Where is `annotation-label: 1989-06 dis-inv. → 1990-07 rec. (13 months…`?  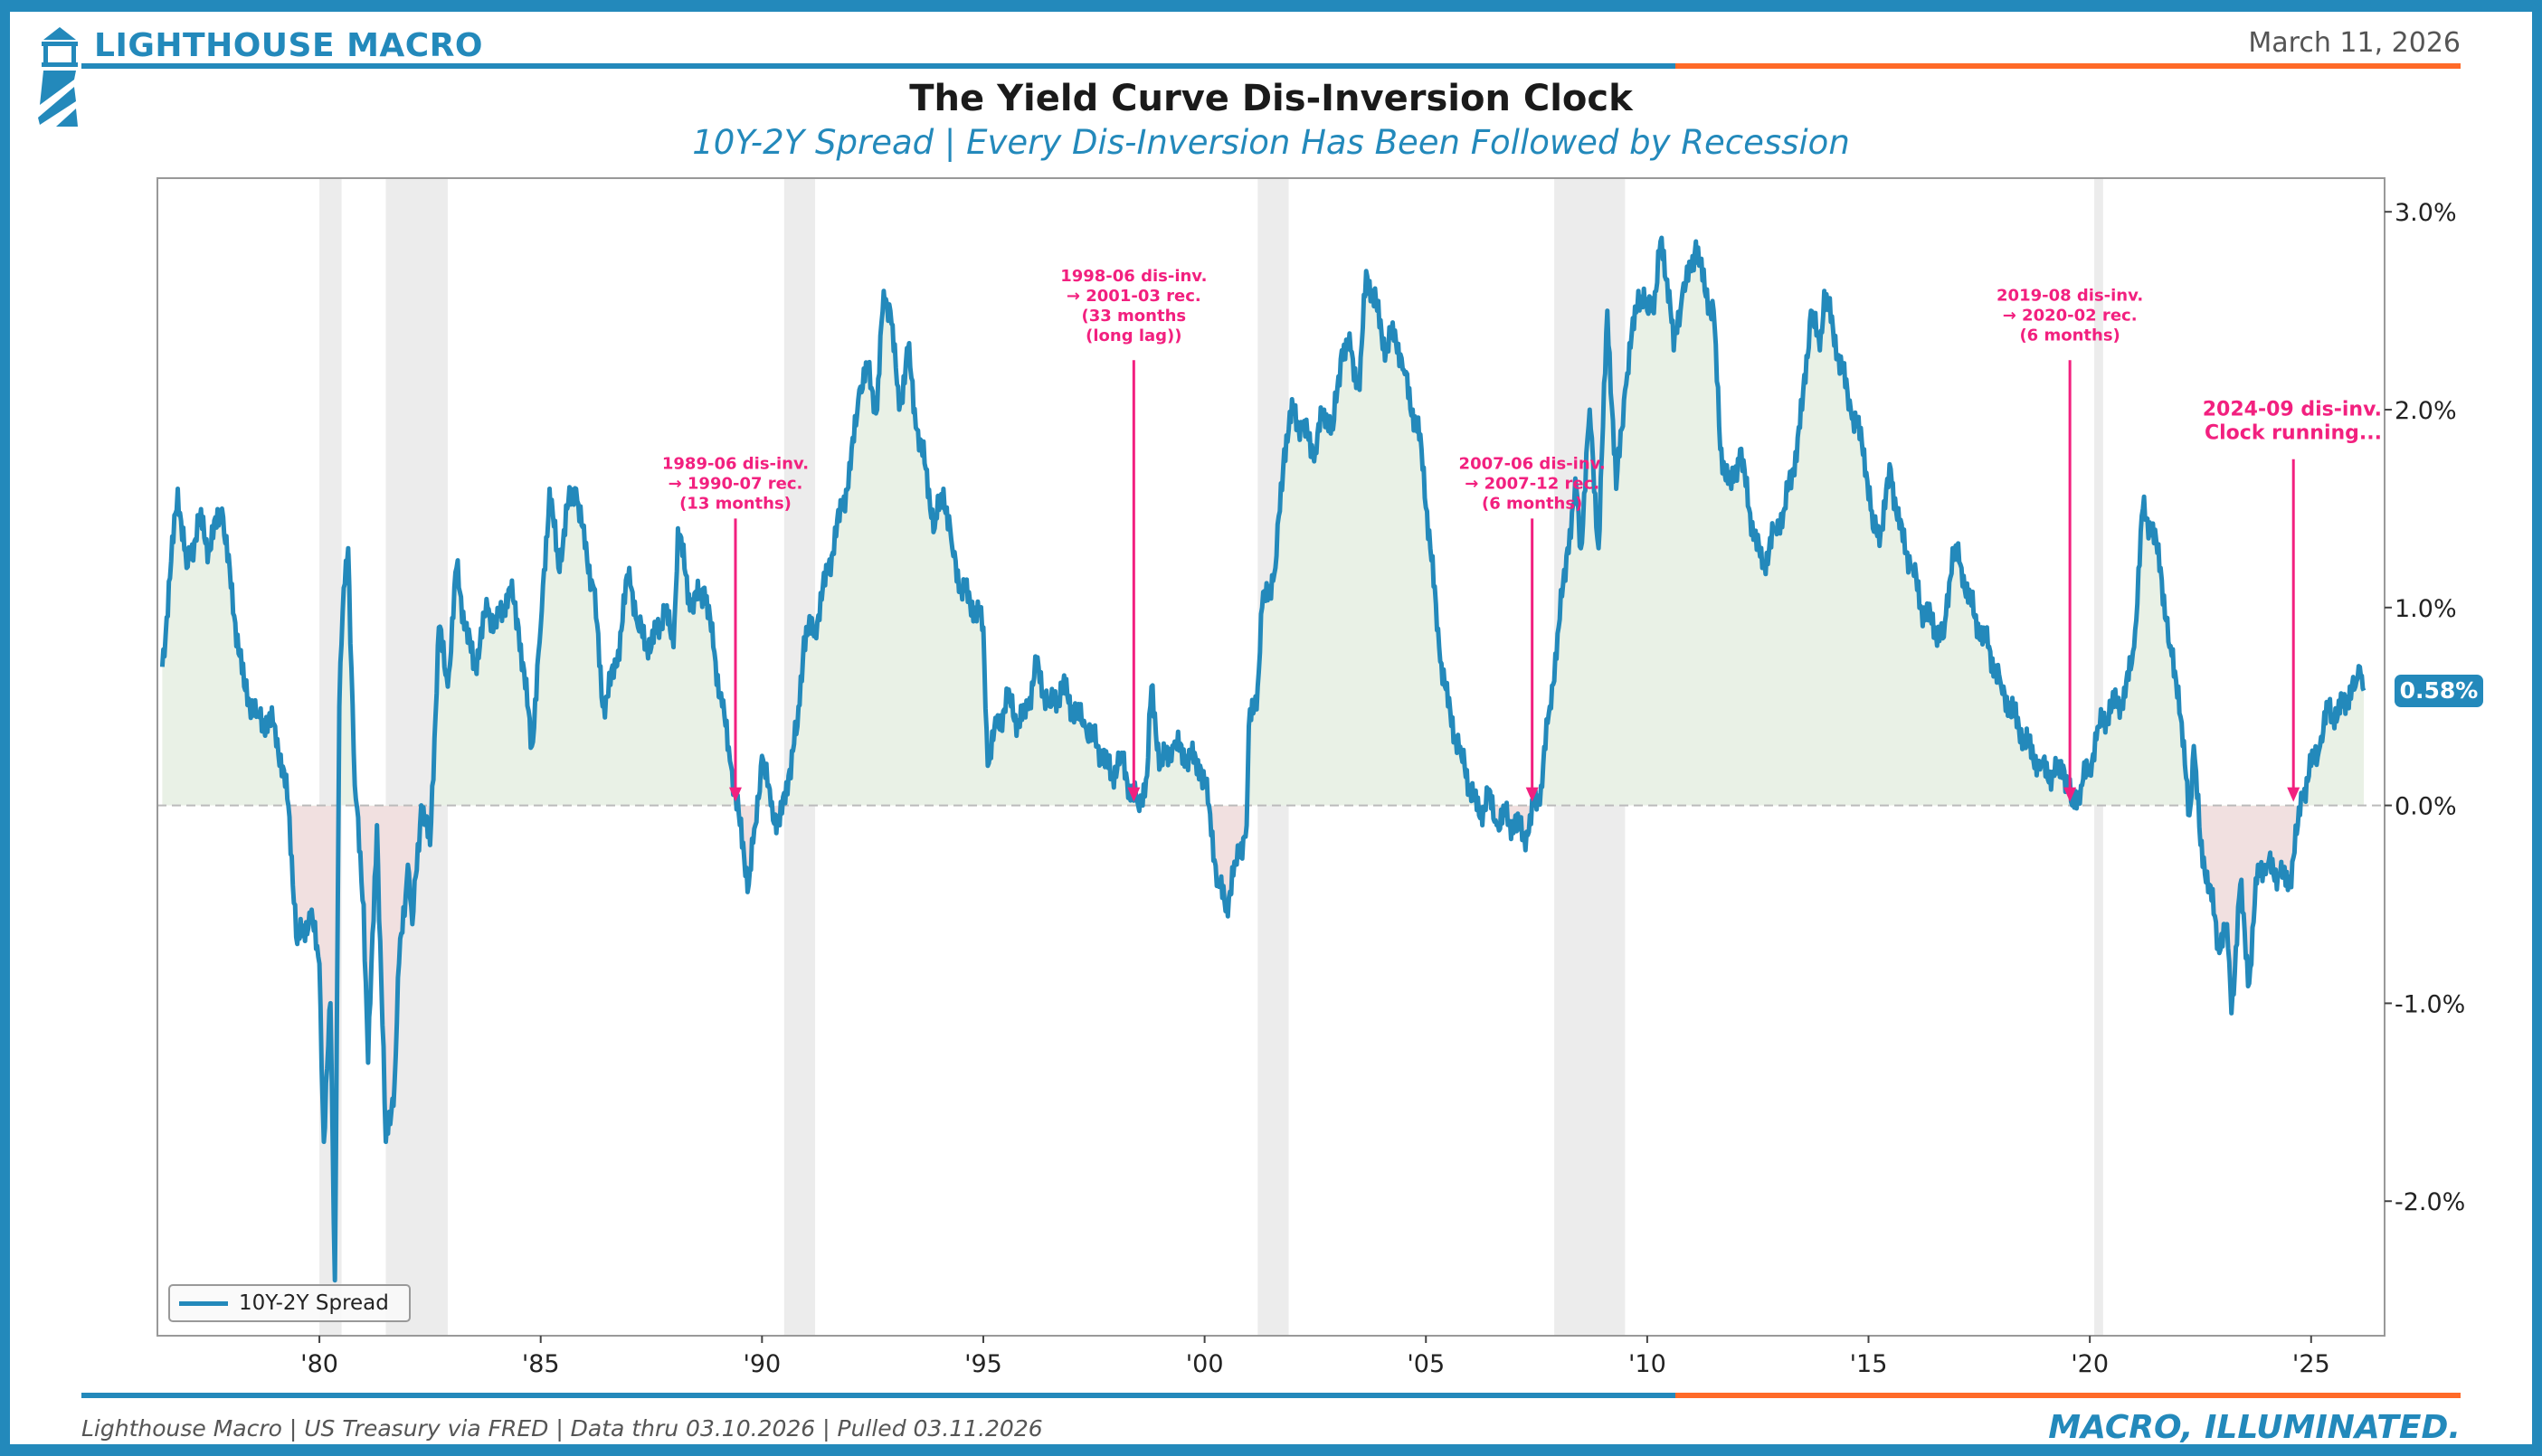 annotation-label: 1989-06 dis-inv. → 1990-07 rec. (13 months… is located at coordinates (736, 485).